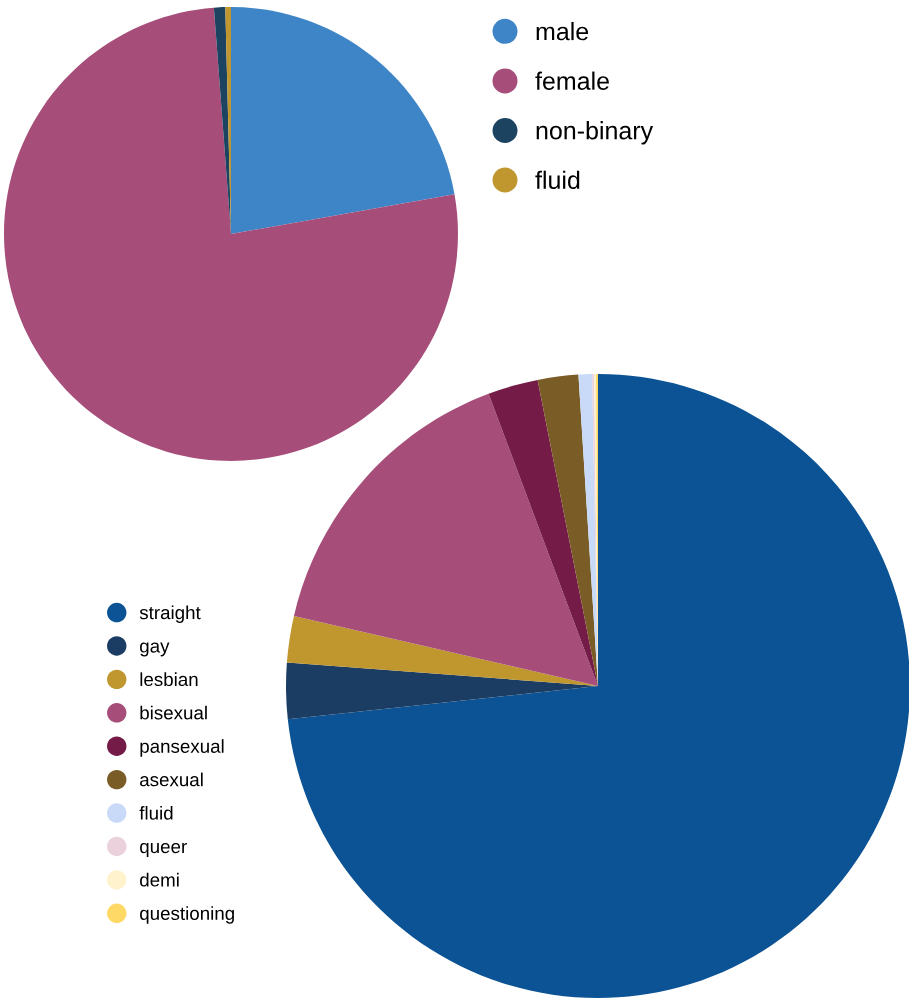 The image size is (909, 1005). I want to click on legend-label: gay, so click(155, 649).